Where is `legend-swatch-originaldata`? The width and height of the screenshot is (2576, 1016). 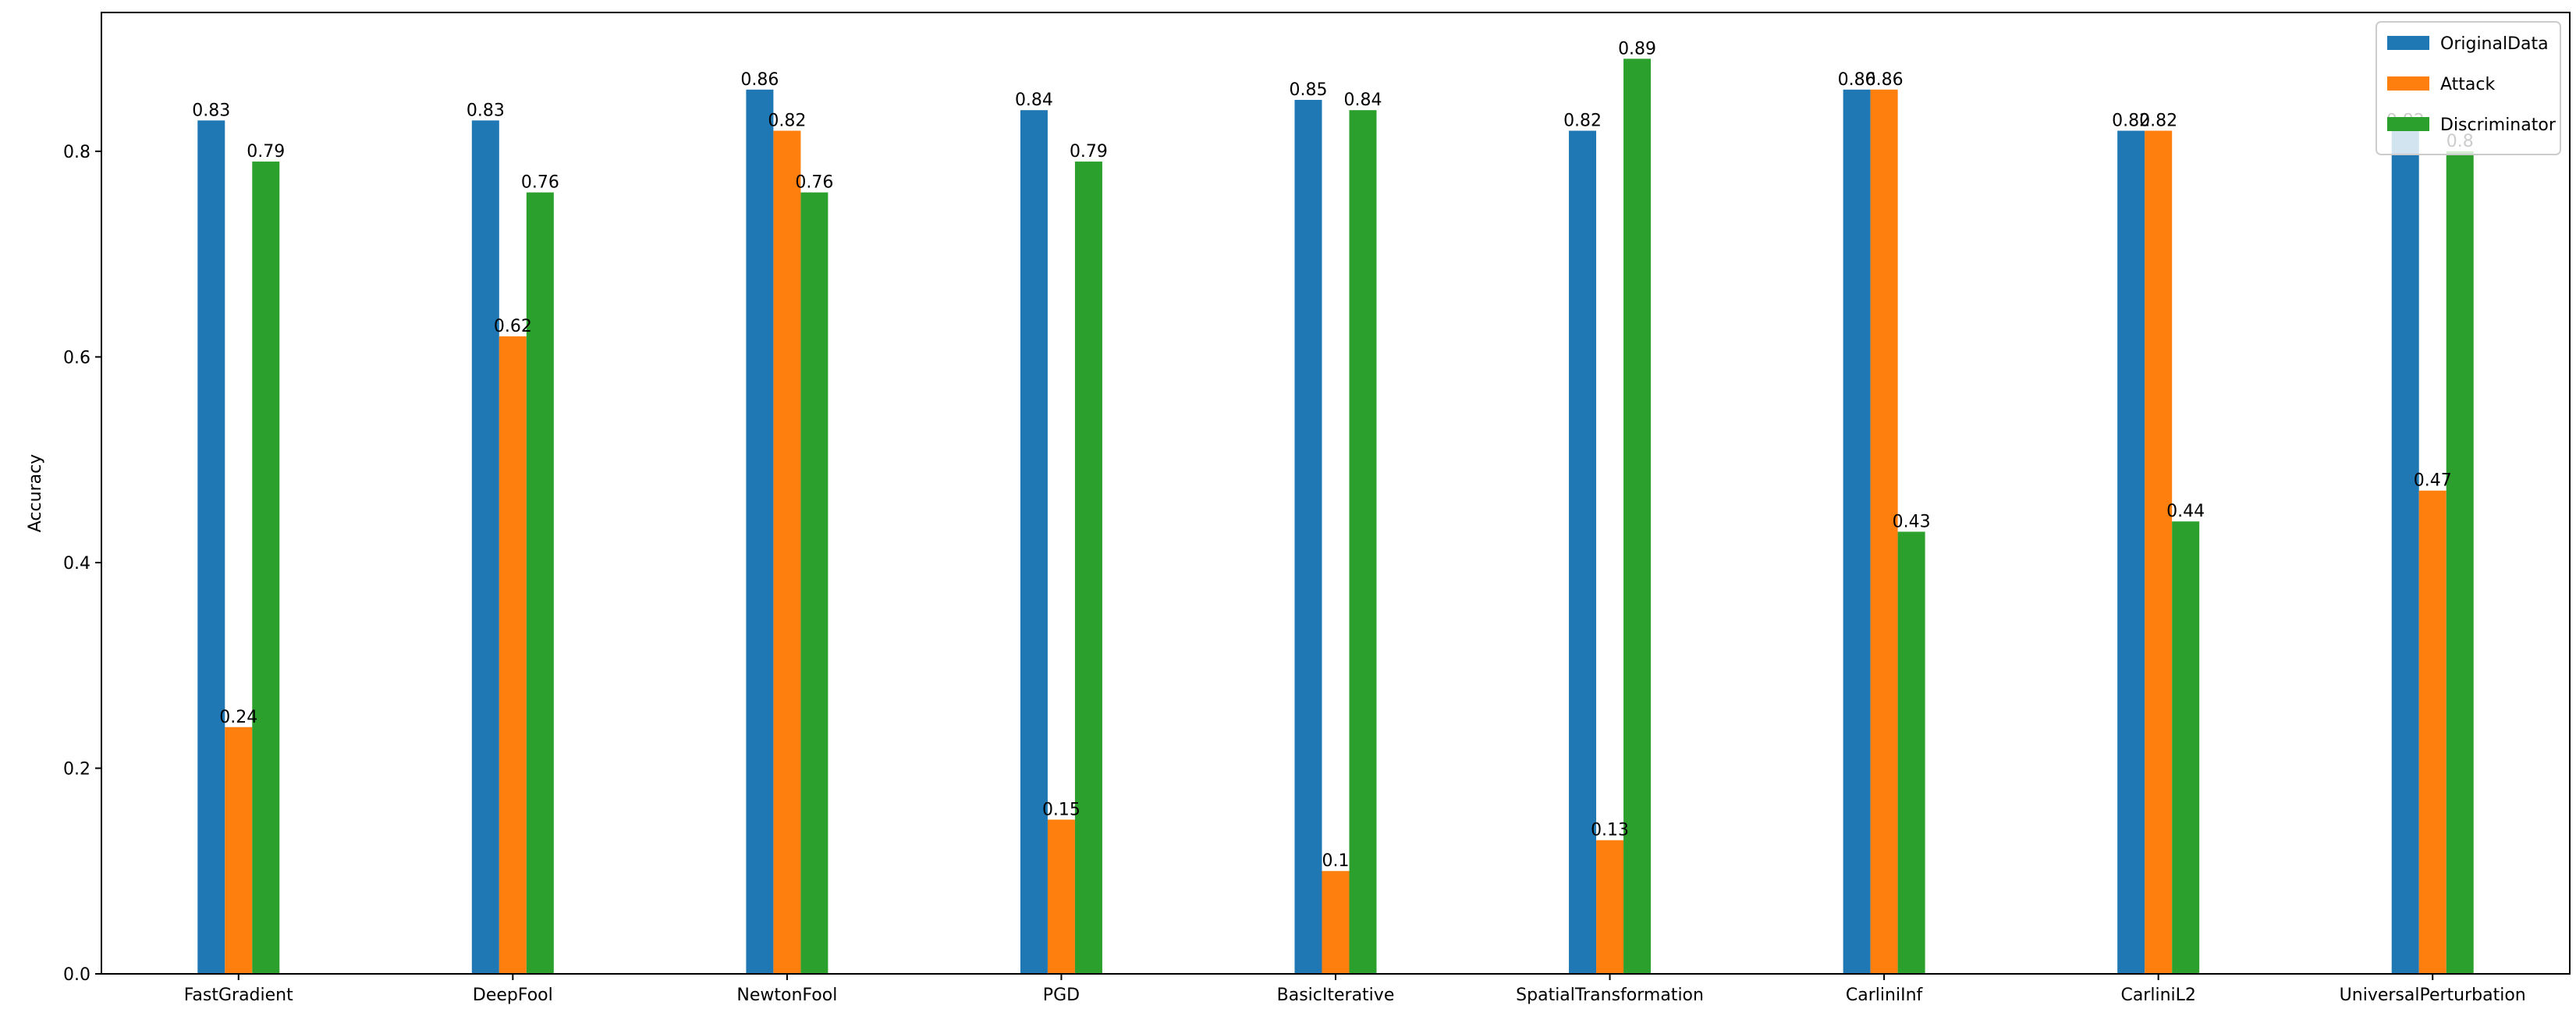
legend-swatch-originaldata is located at coordinates (2408, 43).